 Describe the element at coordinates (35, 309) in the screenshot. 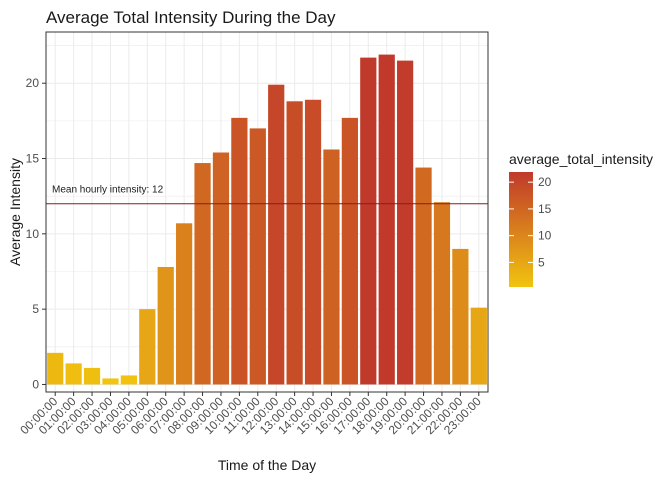

I see `y-tick-label: 5` at that location.